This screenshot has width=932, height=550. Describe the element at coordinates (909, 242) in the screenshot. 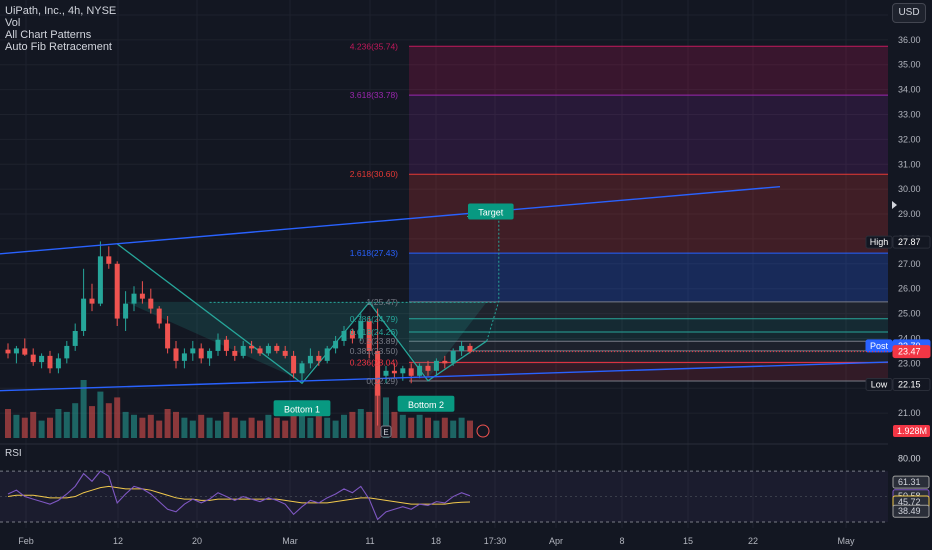

I see `price-value-label: 27.87` at that location.